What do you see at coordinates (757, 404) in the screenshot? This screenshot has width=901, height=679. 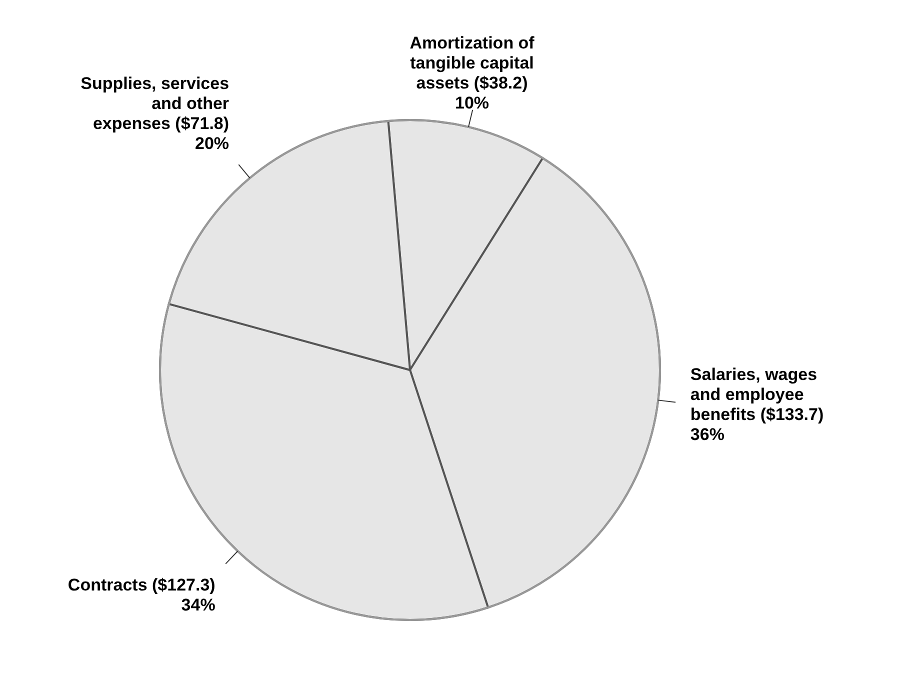 I see `slice-label: Salaries, wages and employee benefits ($133.7) 36%` at bounding box center [757, 404].